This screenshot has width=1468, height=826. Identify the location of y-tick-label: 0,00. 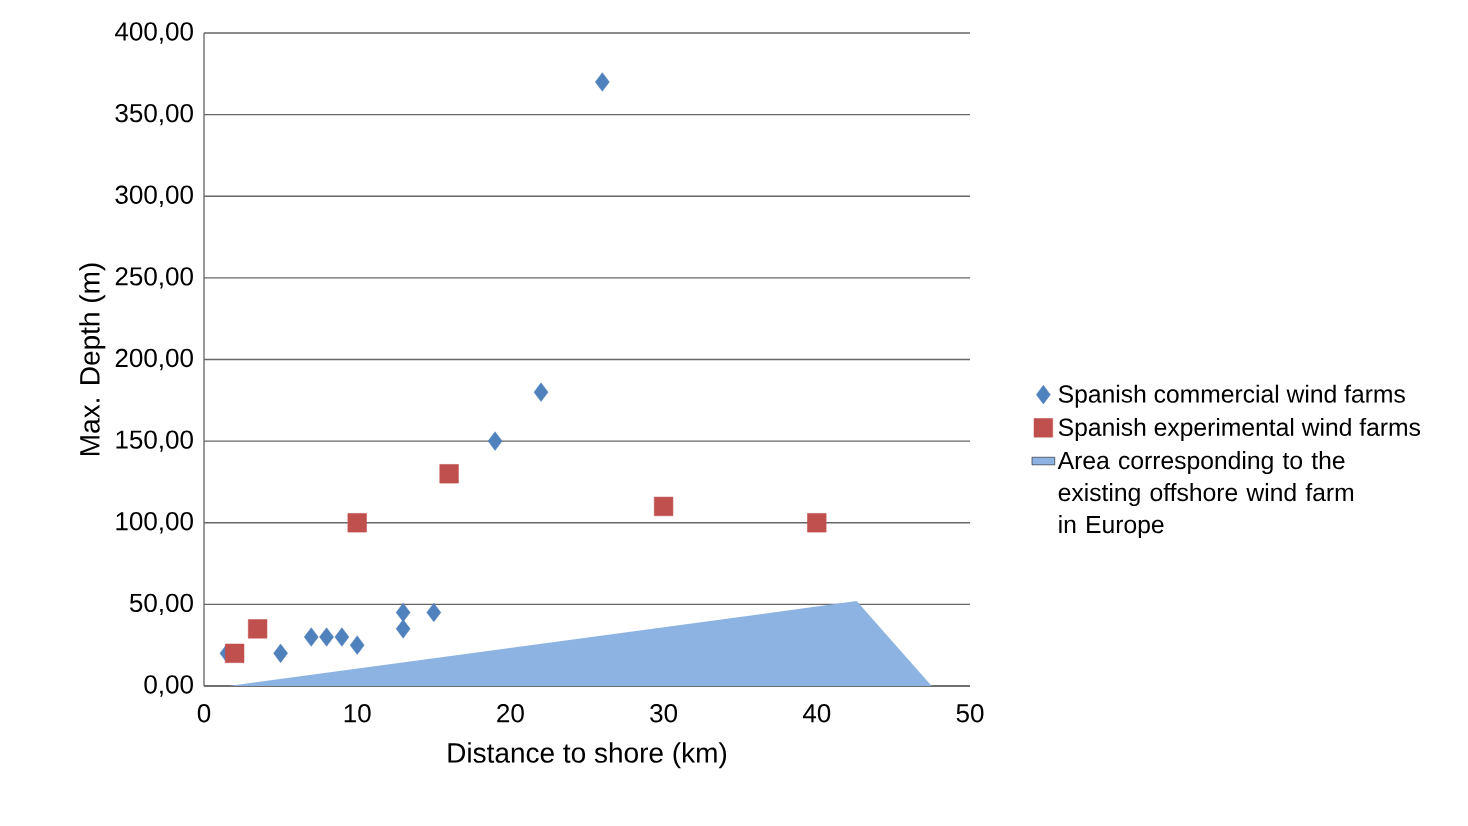
(168, 686).